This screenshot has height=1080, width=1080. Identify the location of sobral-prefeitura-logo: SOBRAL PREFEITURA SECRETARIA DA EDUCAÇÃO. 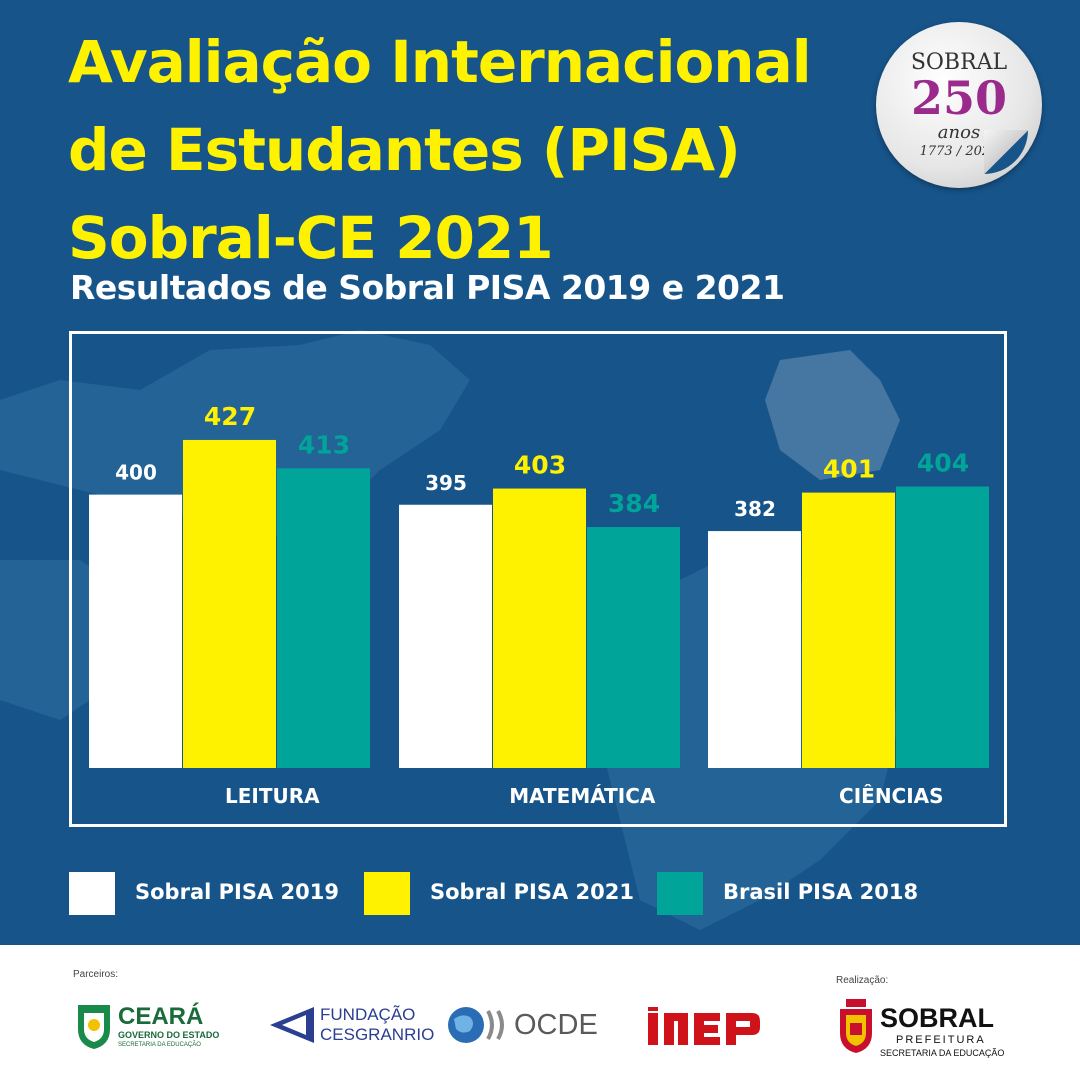
(931, 1031).